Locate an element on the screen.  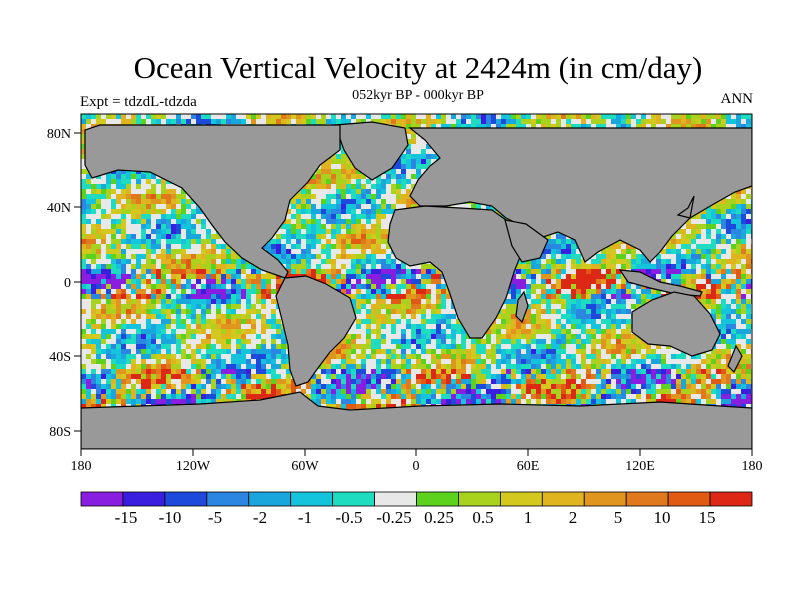
colorbar-label: 15 is located at coordinates (707, 517).